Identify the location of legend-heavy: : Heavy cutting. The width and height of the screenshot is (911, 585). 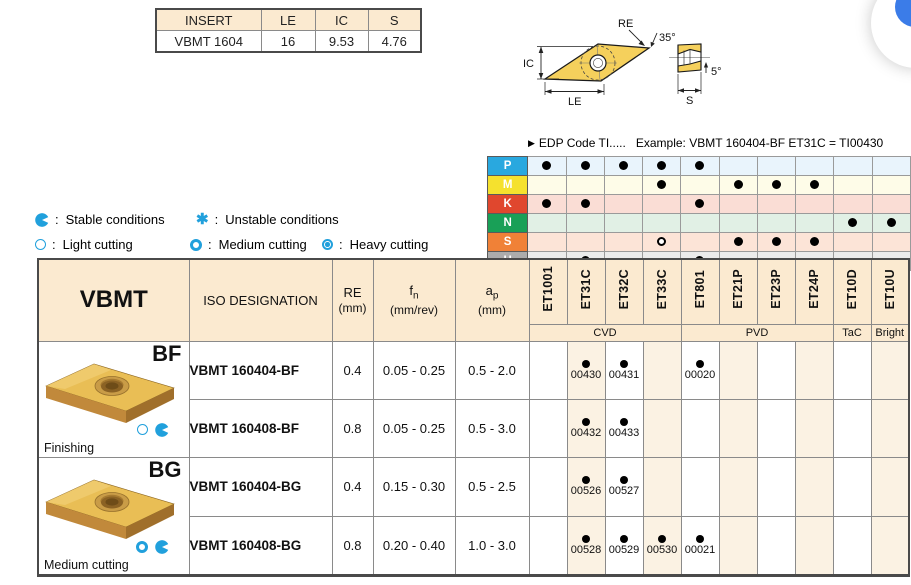
(375, 244).